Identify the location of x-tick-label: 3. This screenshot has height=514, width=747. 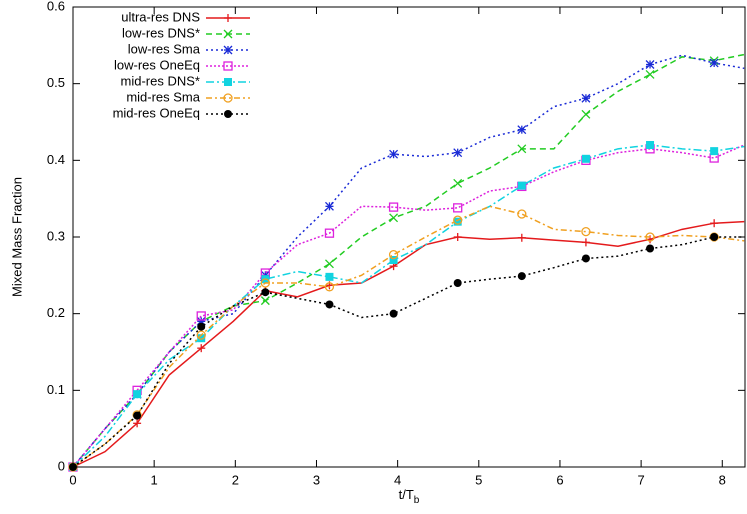
(316, 479).